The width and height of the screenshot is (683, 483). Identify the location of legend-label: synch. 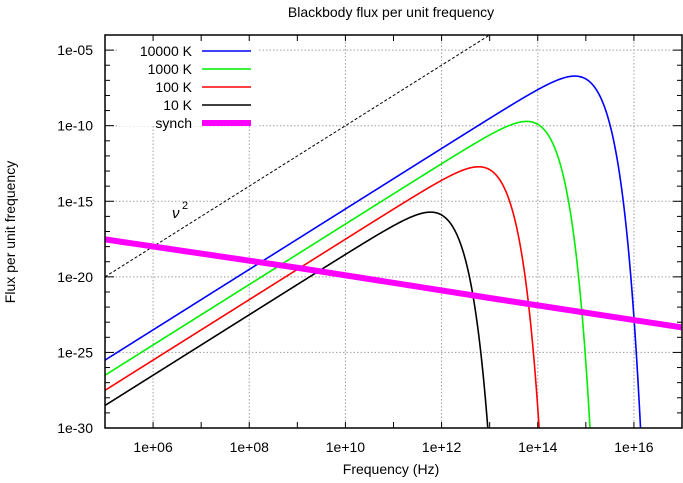
(173, 123).